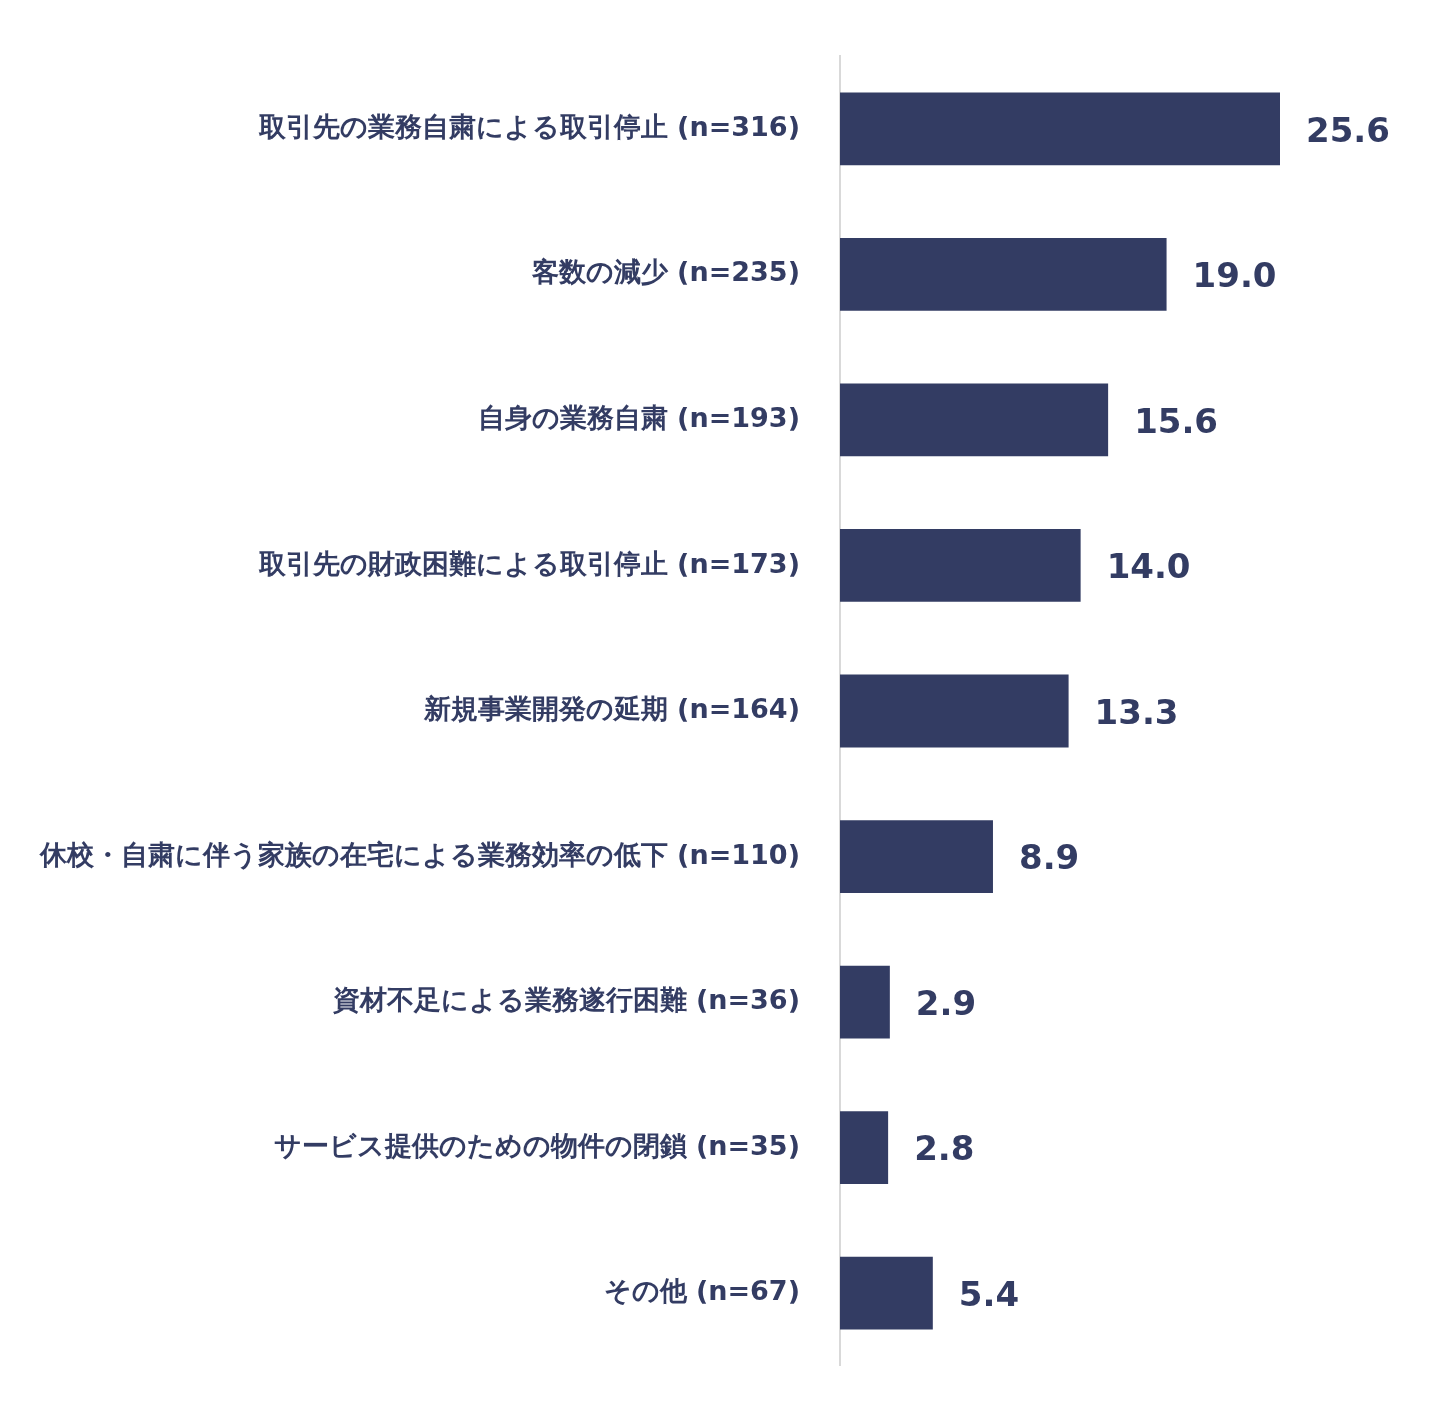  What do you see at coordinates (536, 1145) in the screenshot?
I see `y-tick-label: サービス提供のための物件の閉鎖 (n=35)` at bounding box center [536, 1145].